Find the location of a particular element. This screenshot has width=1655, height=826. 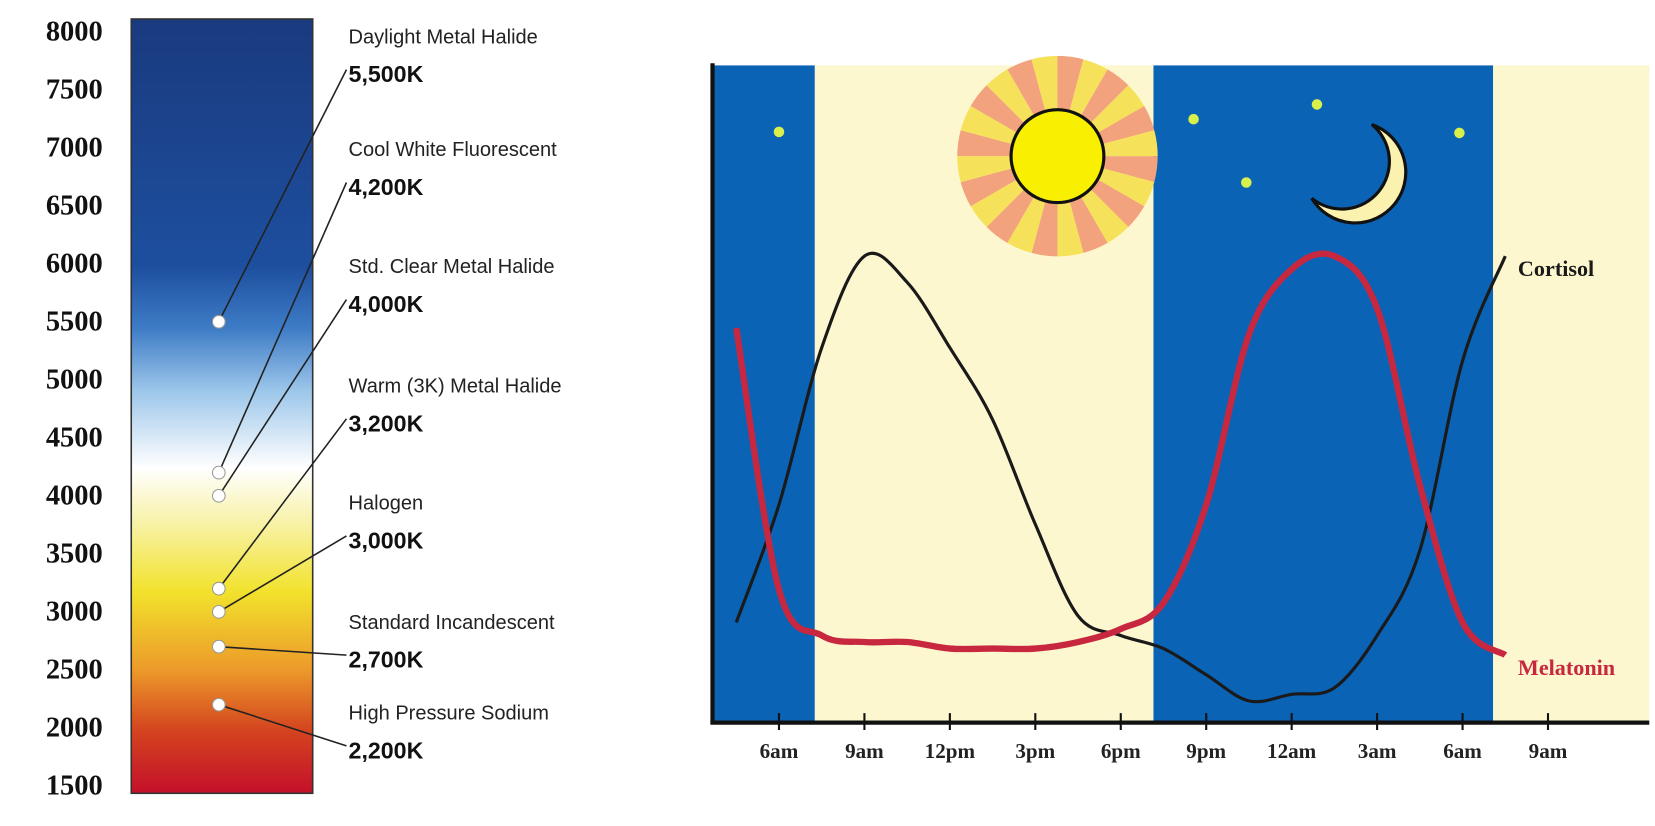

y-tick-label: 8000 is located at coordinates (74, 31).